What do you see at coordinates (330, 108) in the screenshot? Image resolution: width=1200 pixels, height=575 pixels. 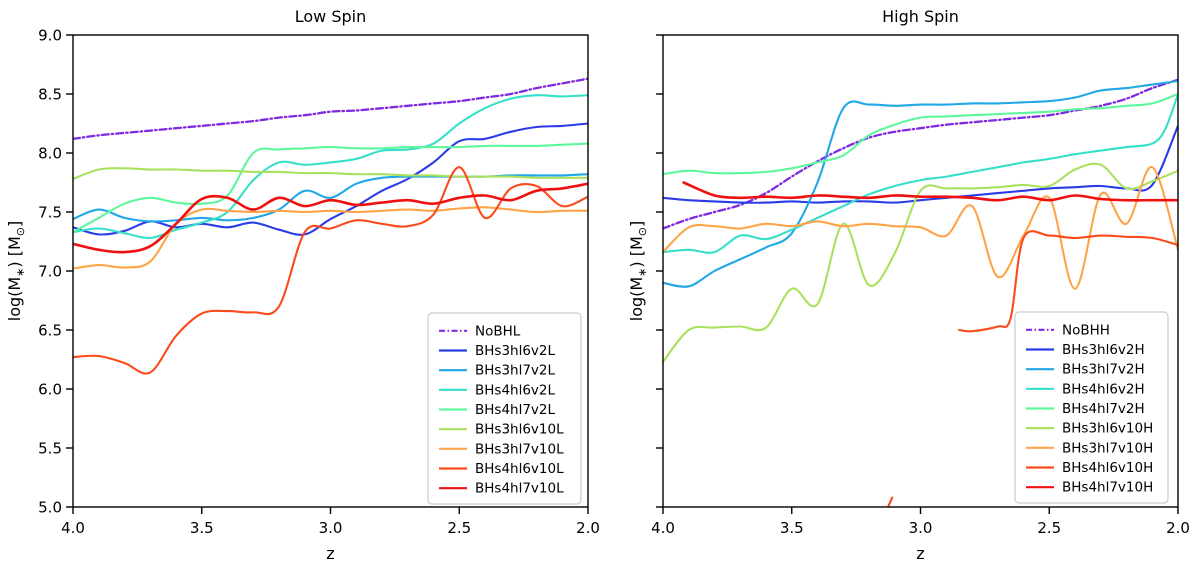 I see `series-path-NoBHL` at bounding box center [330, 108].